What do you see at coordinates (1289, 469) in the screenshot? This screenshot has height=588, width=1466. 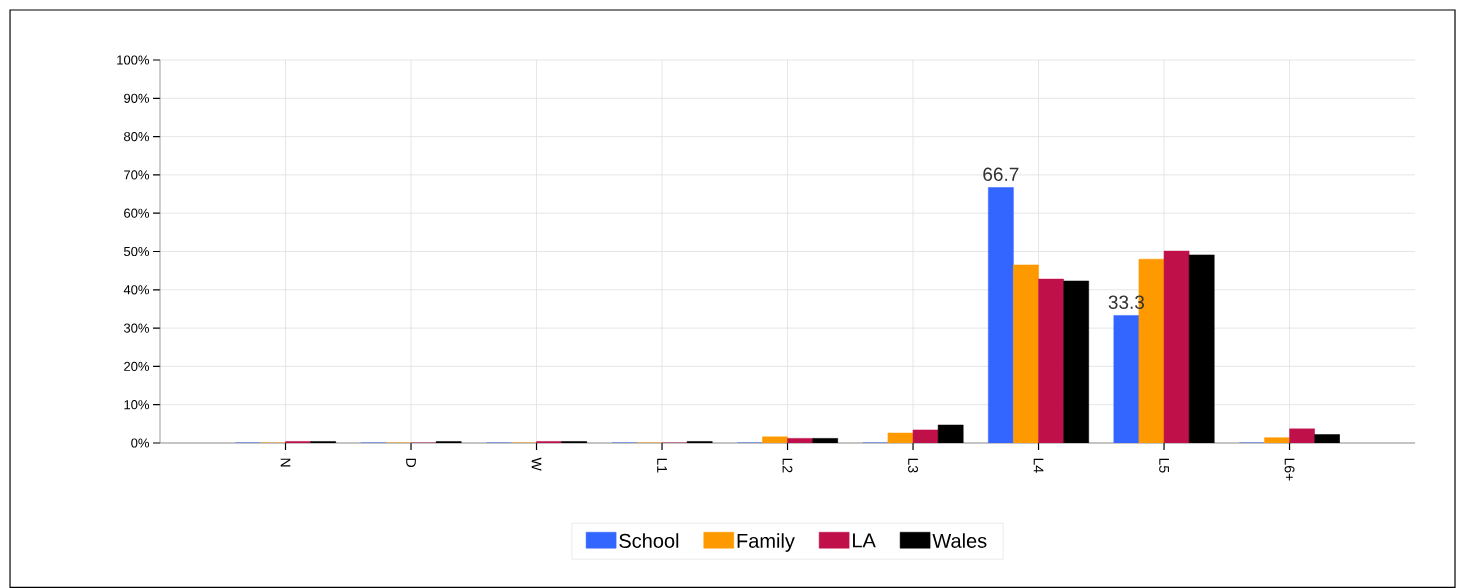 I see `x-tick-label: L6+` at bounding box center [1289, 469].